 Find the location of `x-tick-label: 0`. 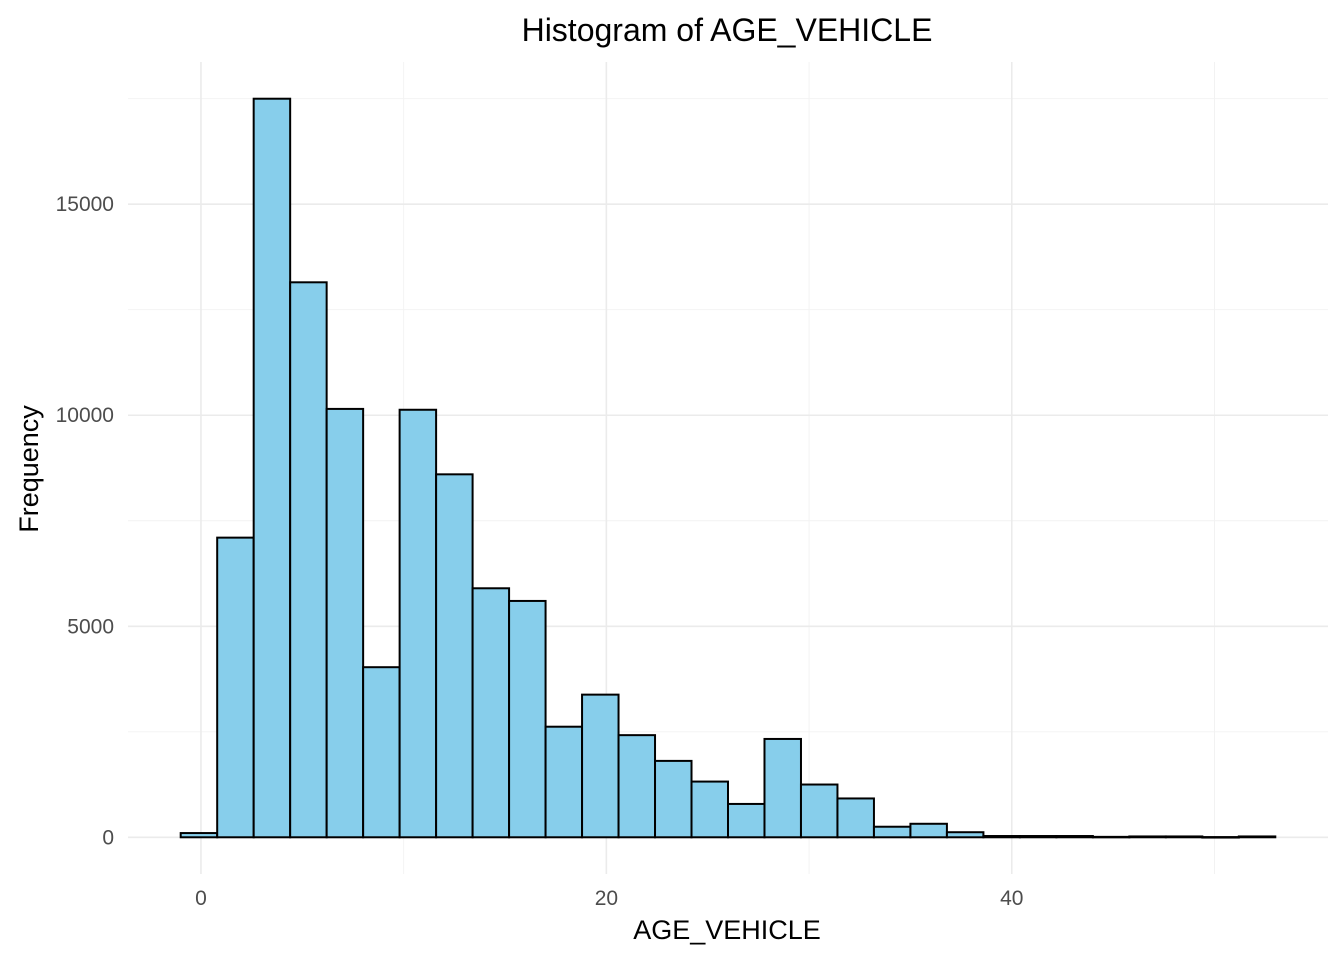

x-tick-label: 0 is located at coordinates (201, 898).